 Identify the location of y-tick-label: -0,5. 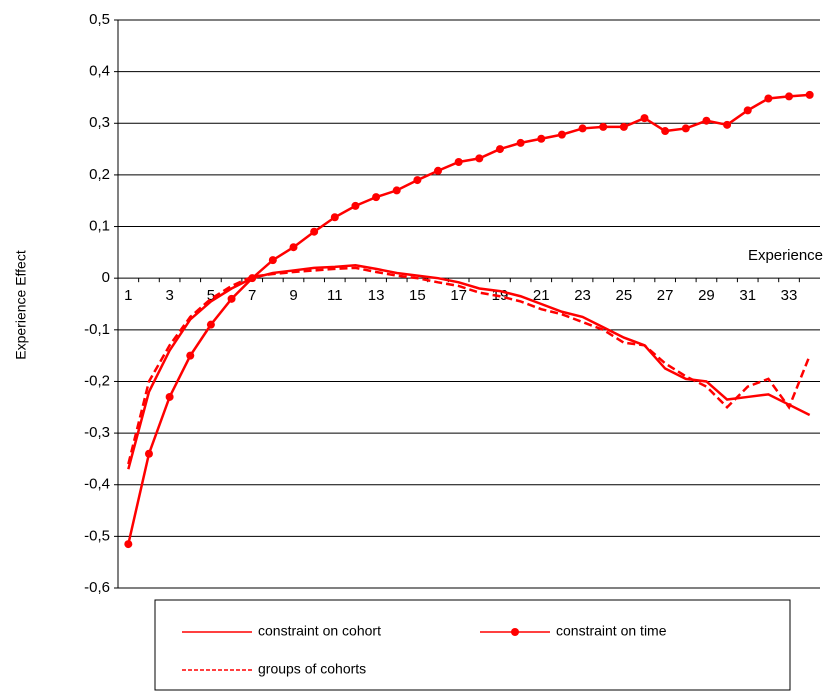
(97, 535).